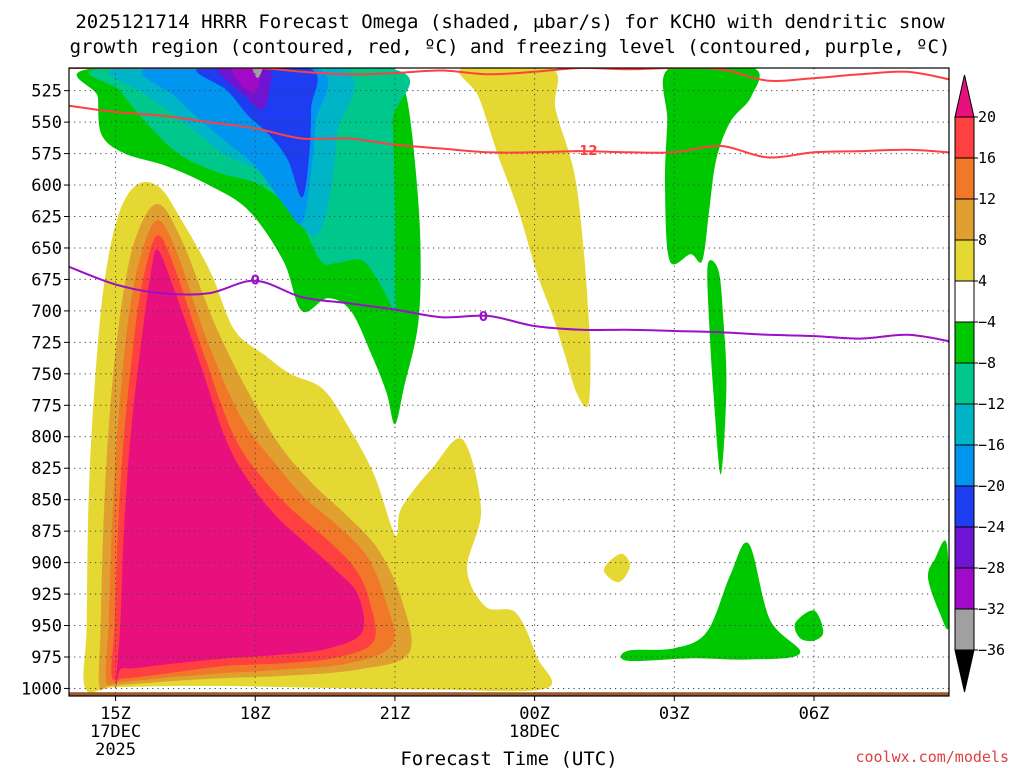  What do you see at coordinates (483, 317) in the screenshot?
I see `contour-label-2-1: 0` at bounding box center [483, 317].